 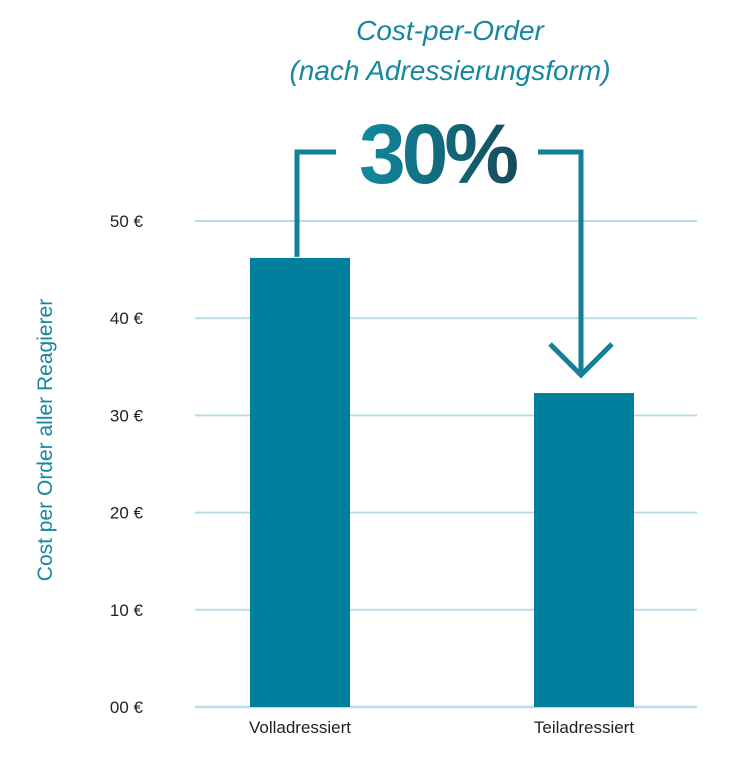 What do you see at coordinates (584, 727) in the screenshot?
I see `category-label: Teiladressiert` at bounding box center [584, 727].